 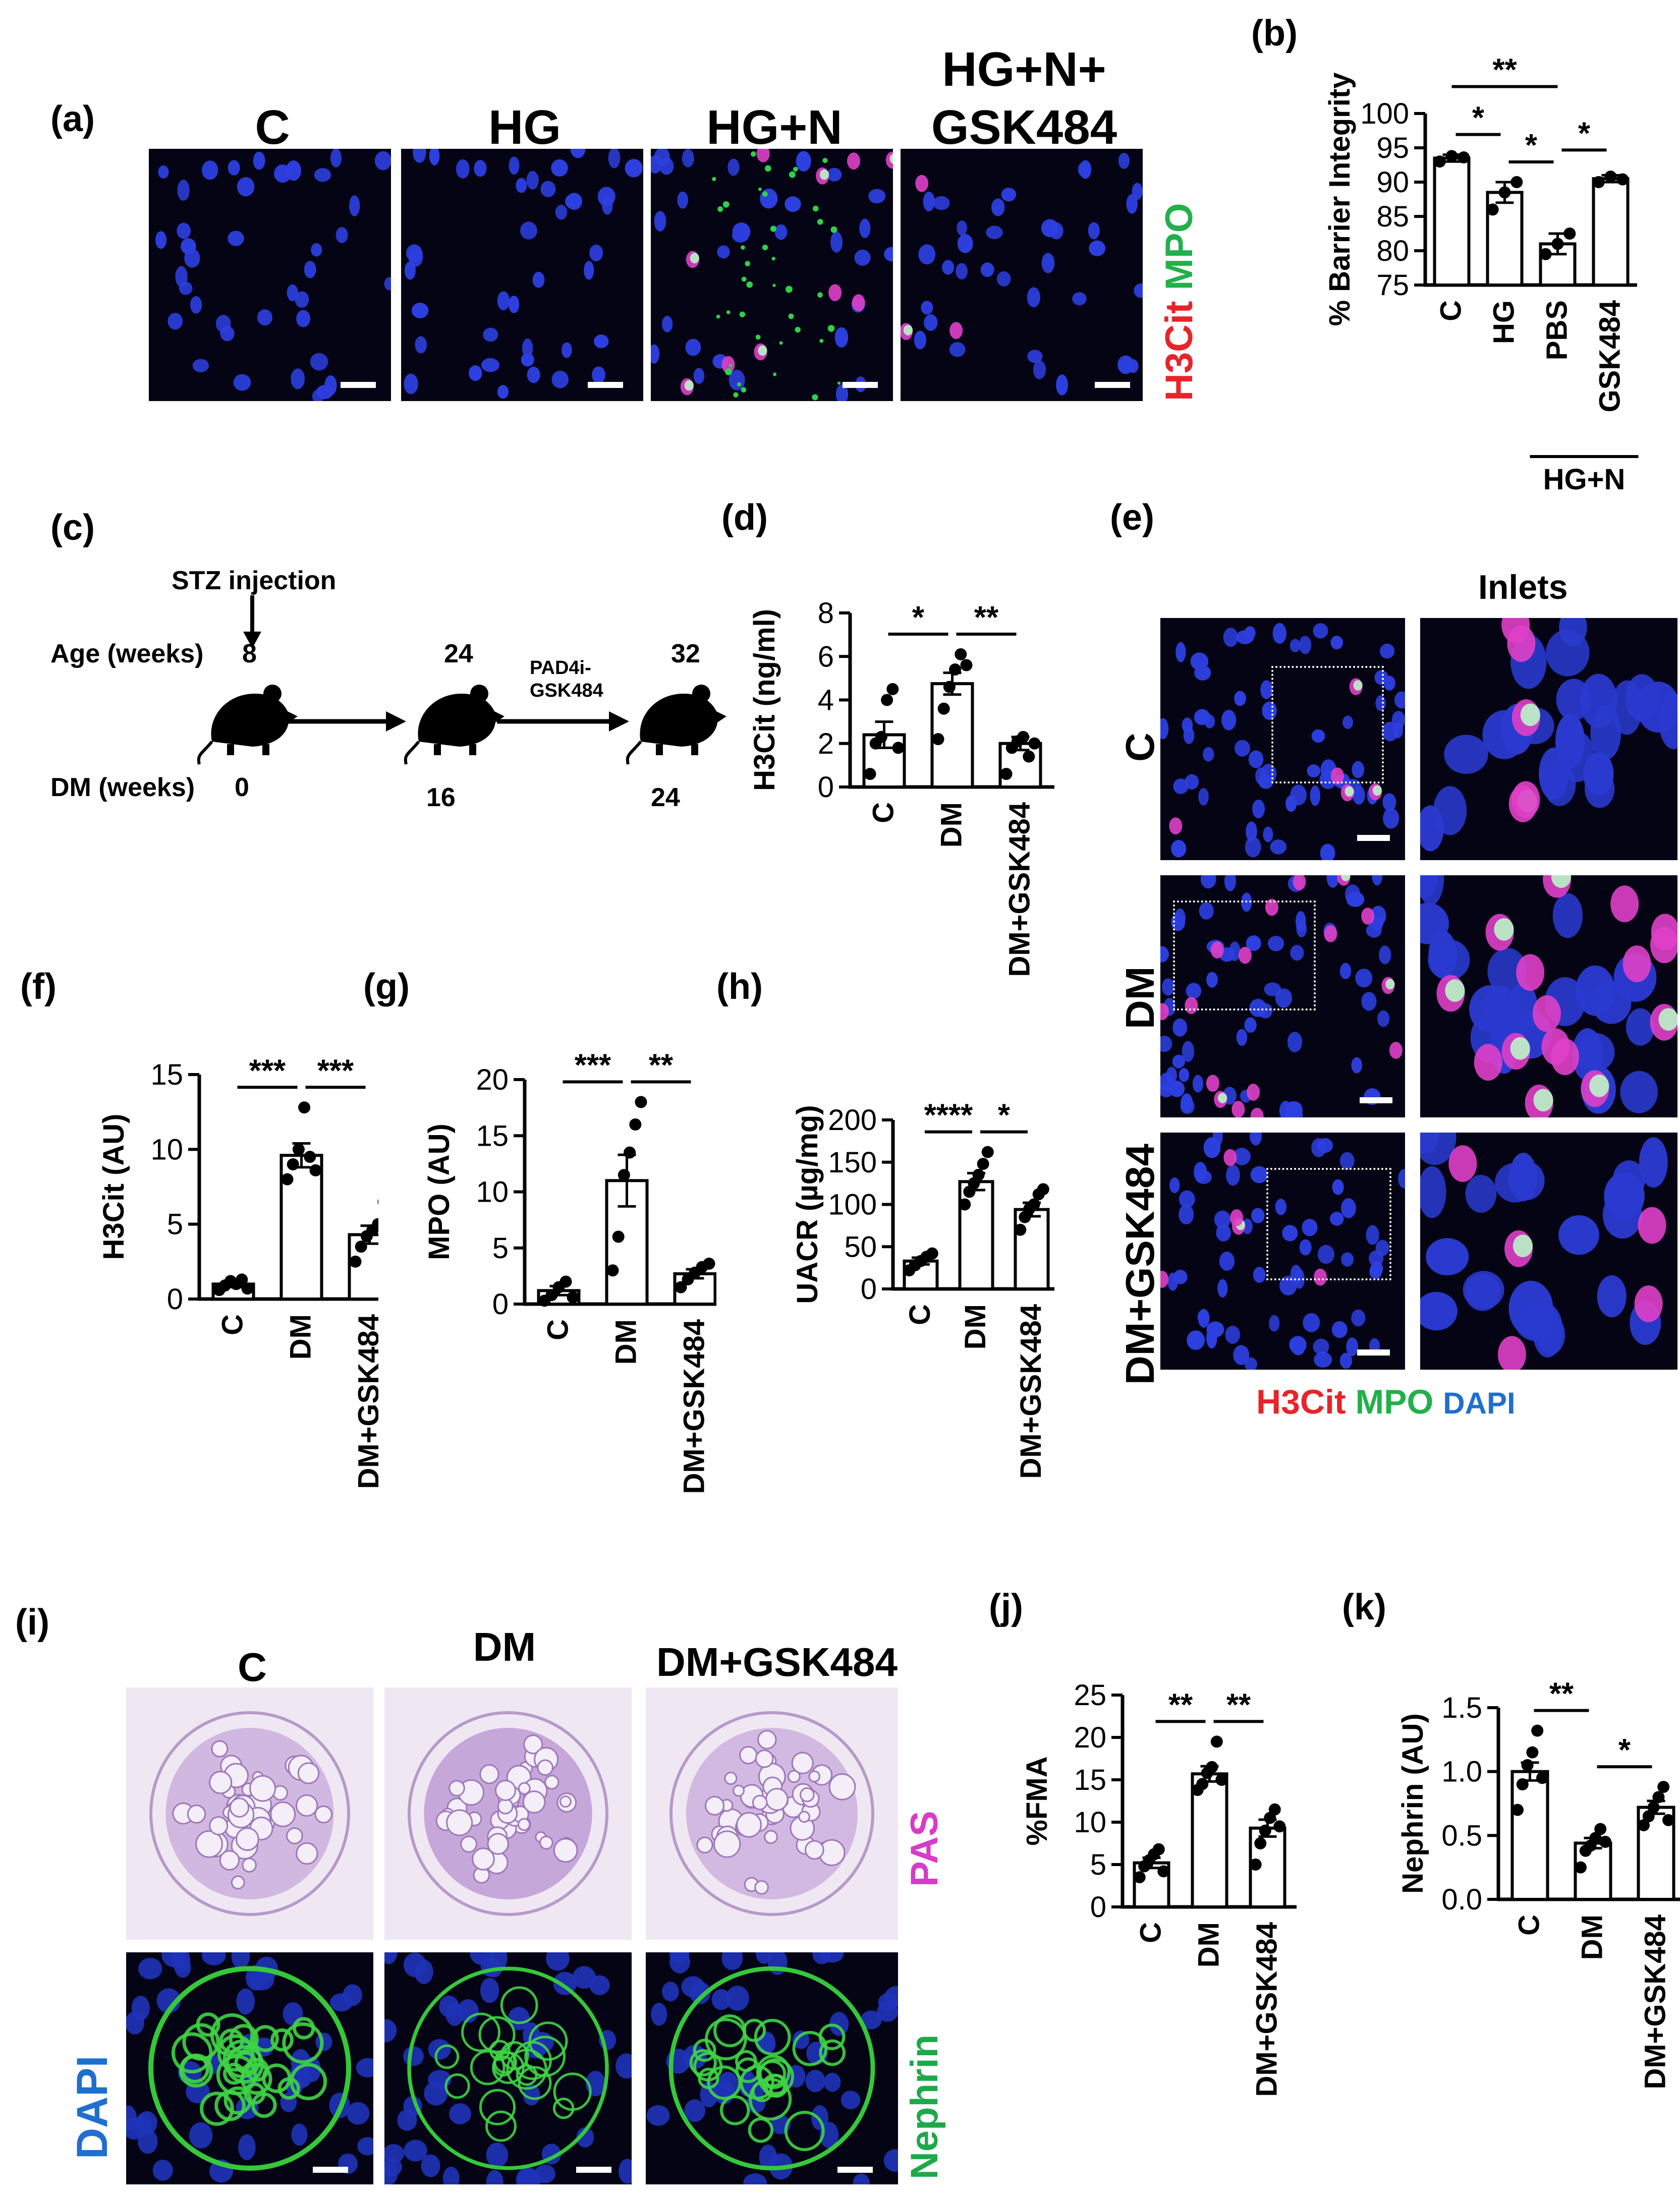 I want to click on panel-a-label: (a), so click(x=72, y=119).